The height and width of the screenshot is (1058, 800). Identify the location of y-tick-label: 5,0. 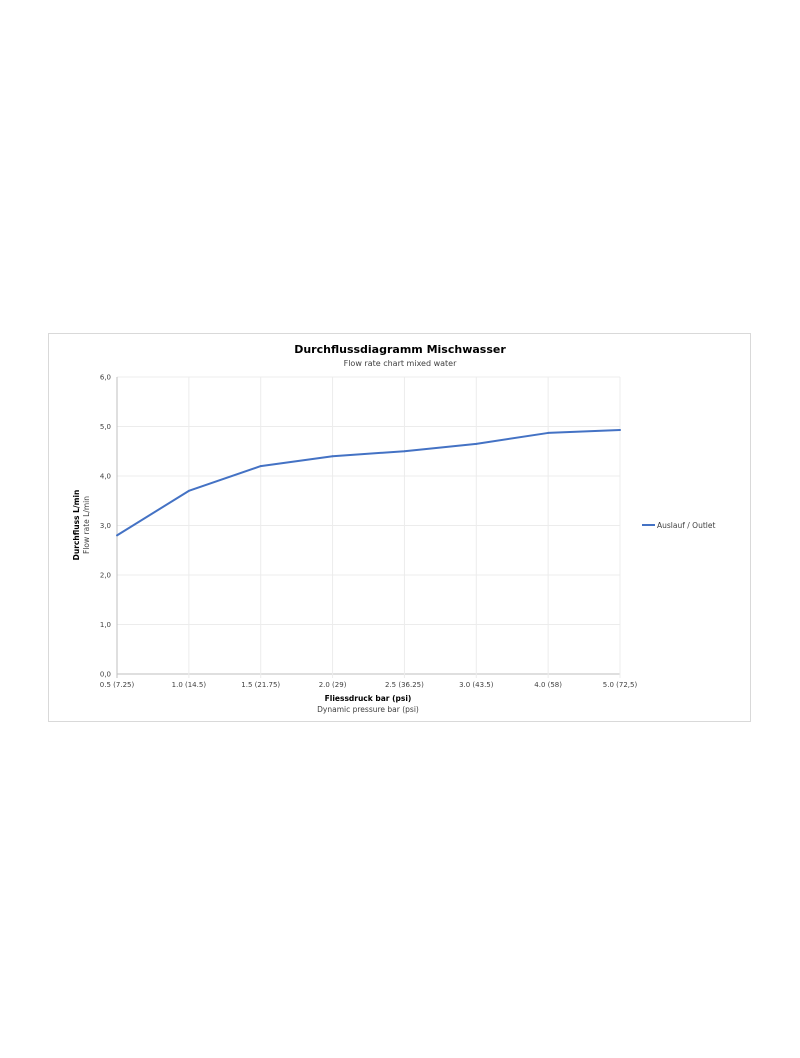
(105, 427).